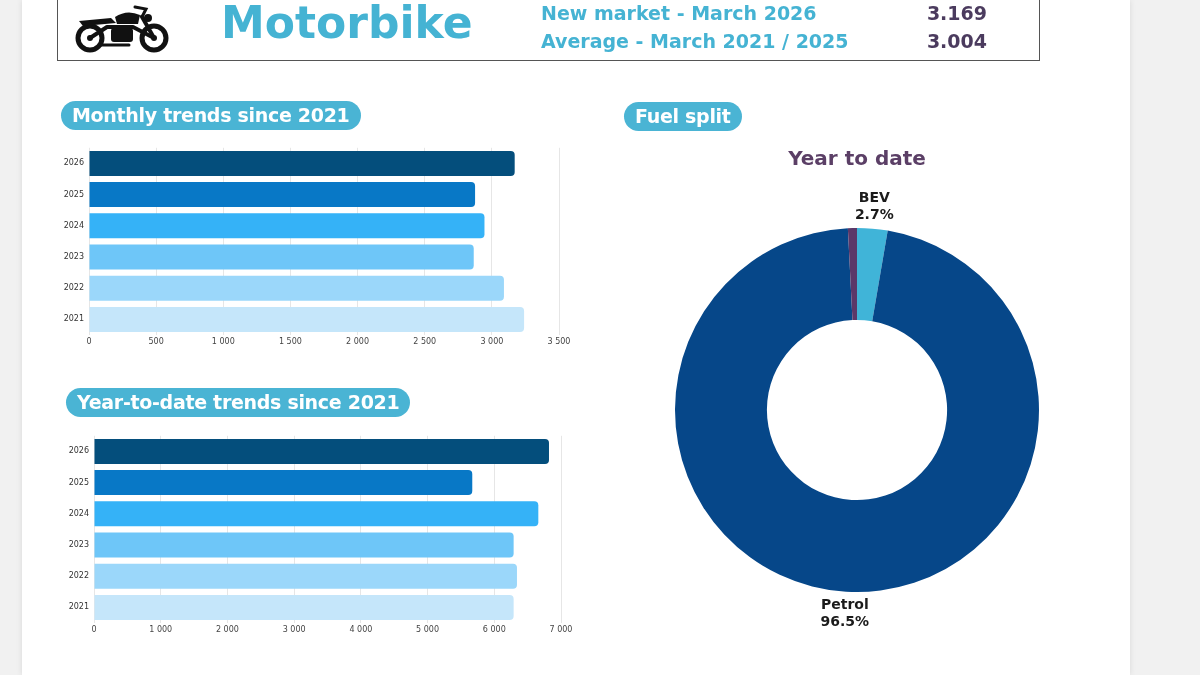  What do you see at coordinates (425, 341) in the screenshot?
I see `x-tick-label: 2 500` at bounding box center [425, 341].